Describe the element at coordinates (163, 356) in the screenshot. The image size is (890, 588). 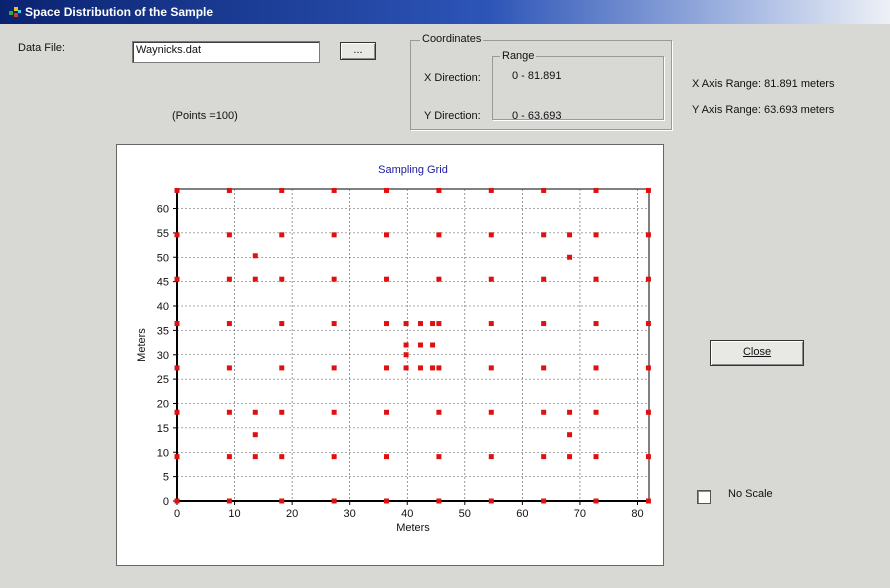
I see `y-tick-label: 30` at that location.